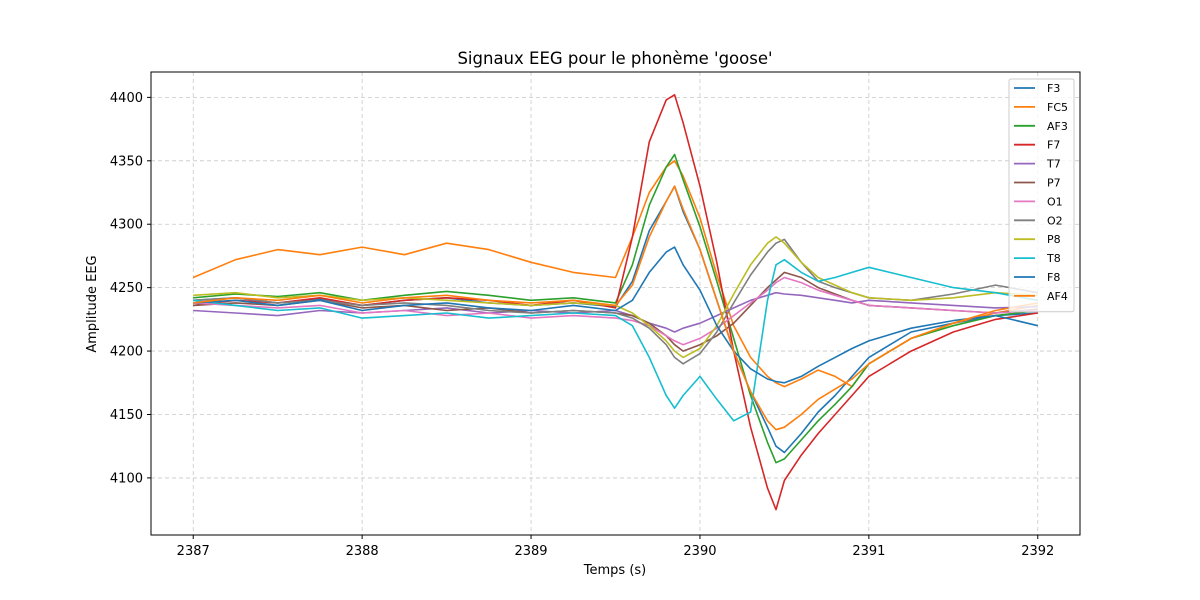  Describe the element at coordinates (1053, 277) in the screenshot. I see `legend-label: F8` at that location.